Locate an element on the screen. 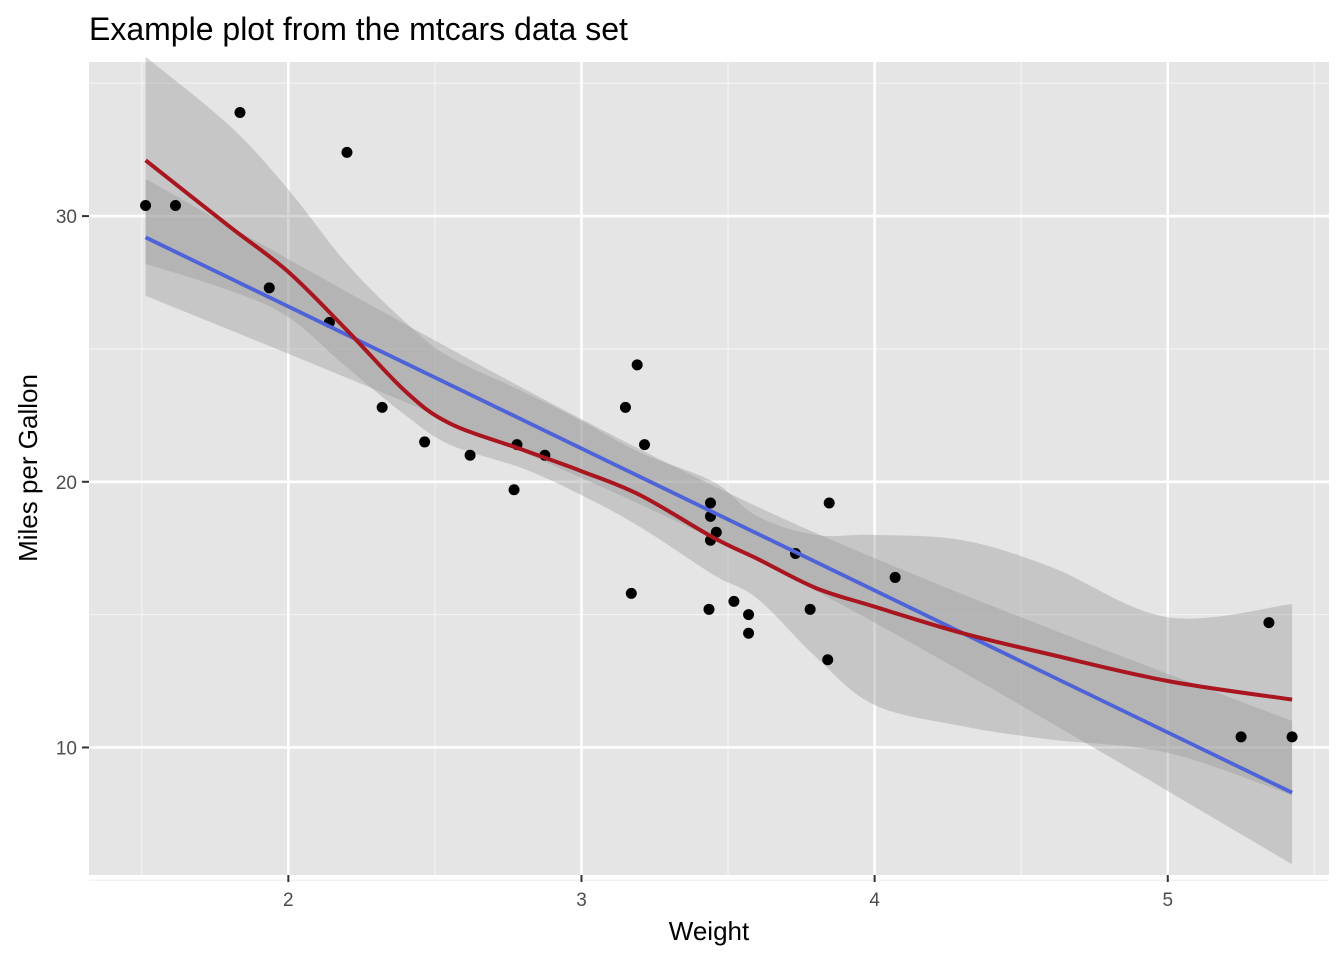 The height and width of the screenshot is (960, 1344). y-tick-label: 20 is located at coordinates (66, 483).